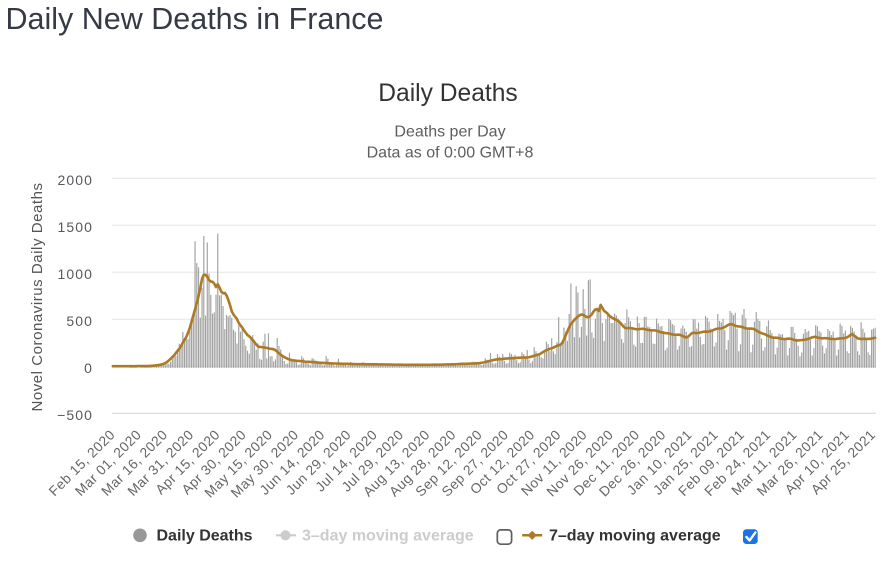 This screenshot has width=892, height=567. I want to click on svg-text: 0, so click(88, 368).